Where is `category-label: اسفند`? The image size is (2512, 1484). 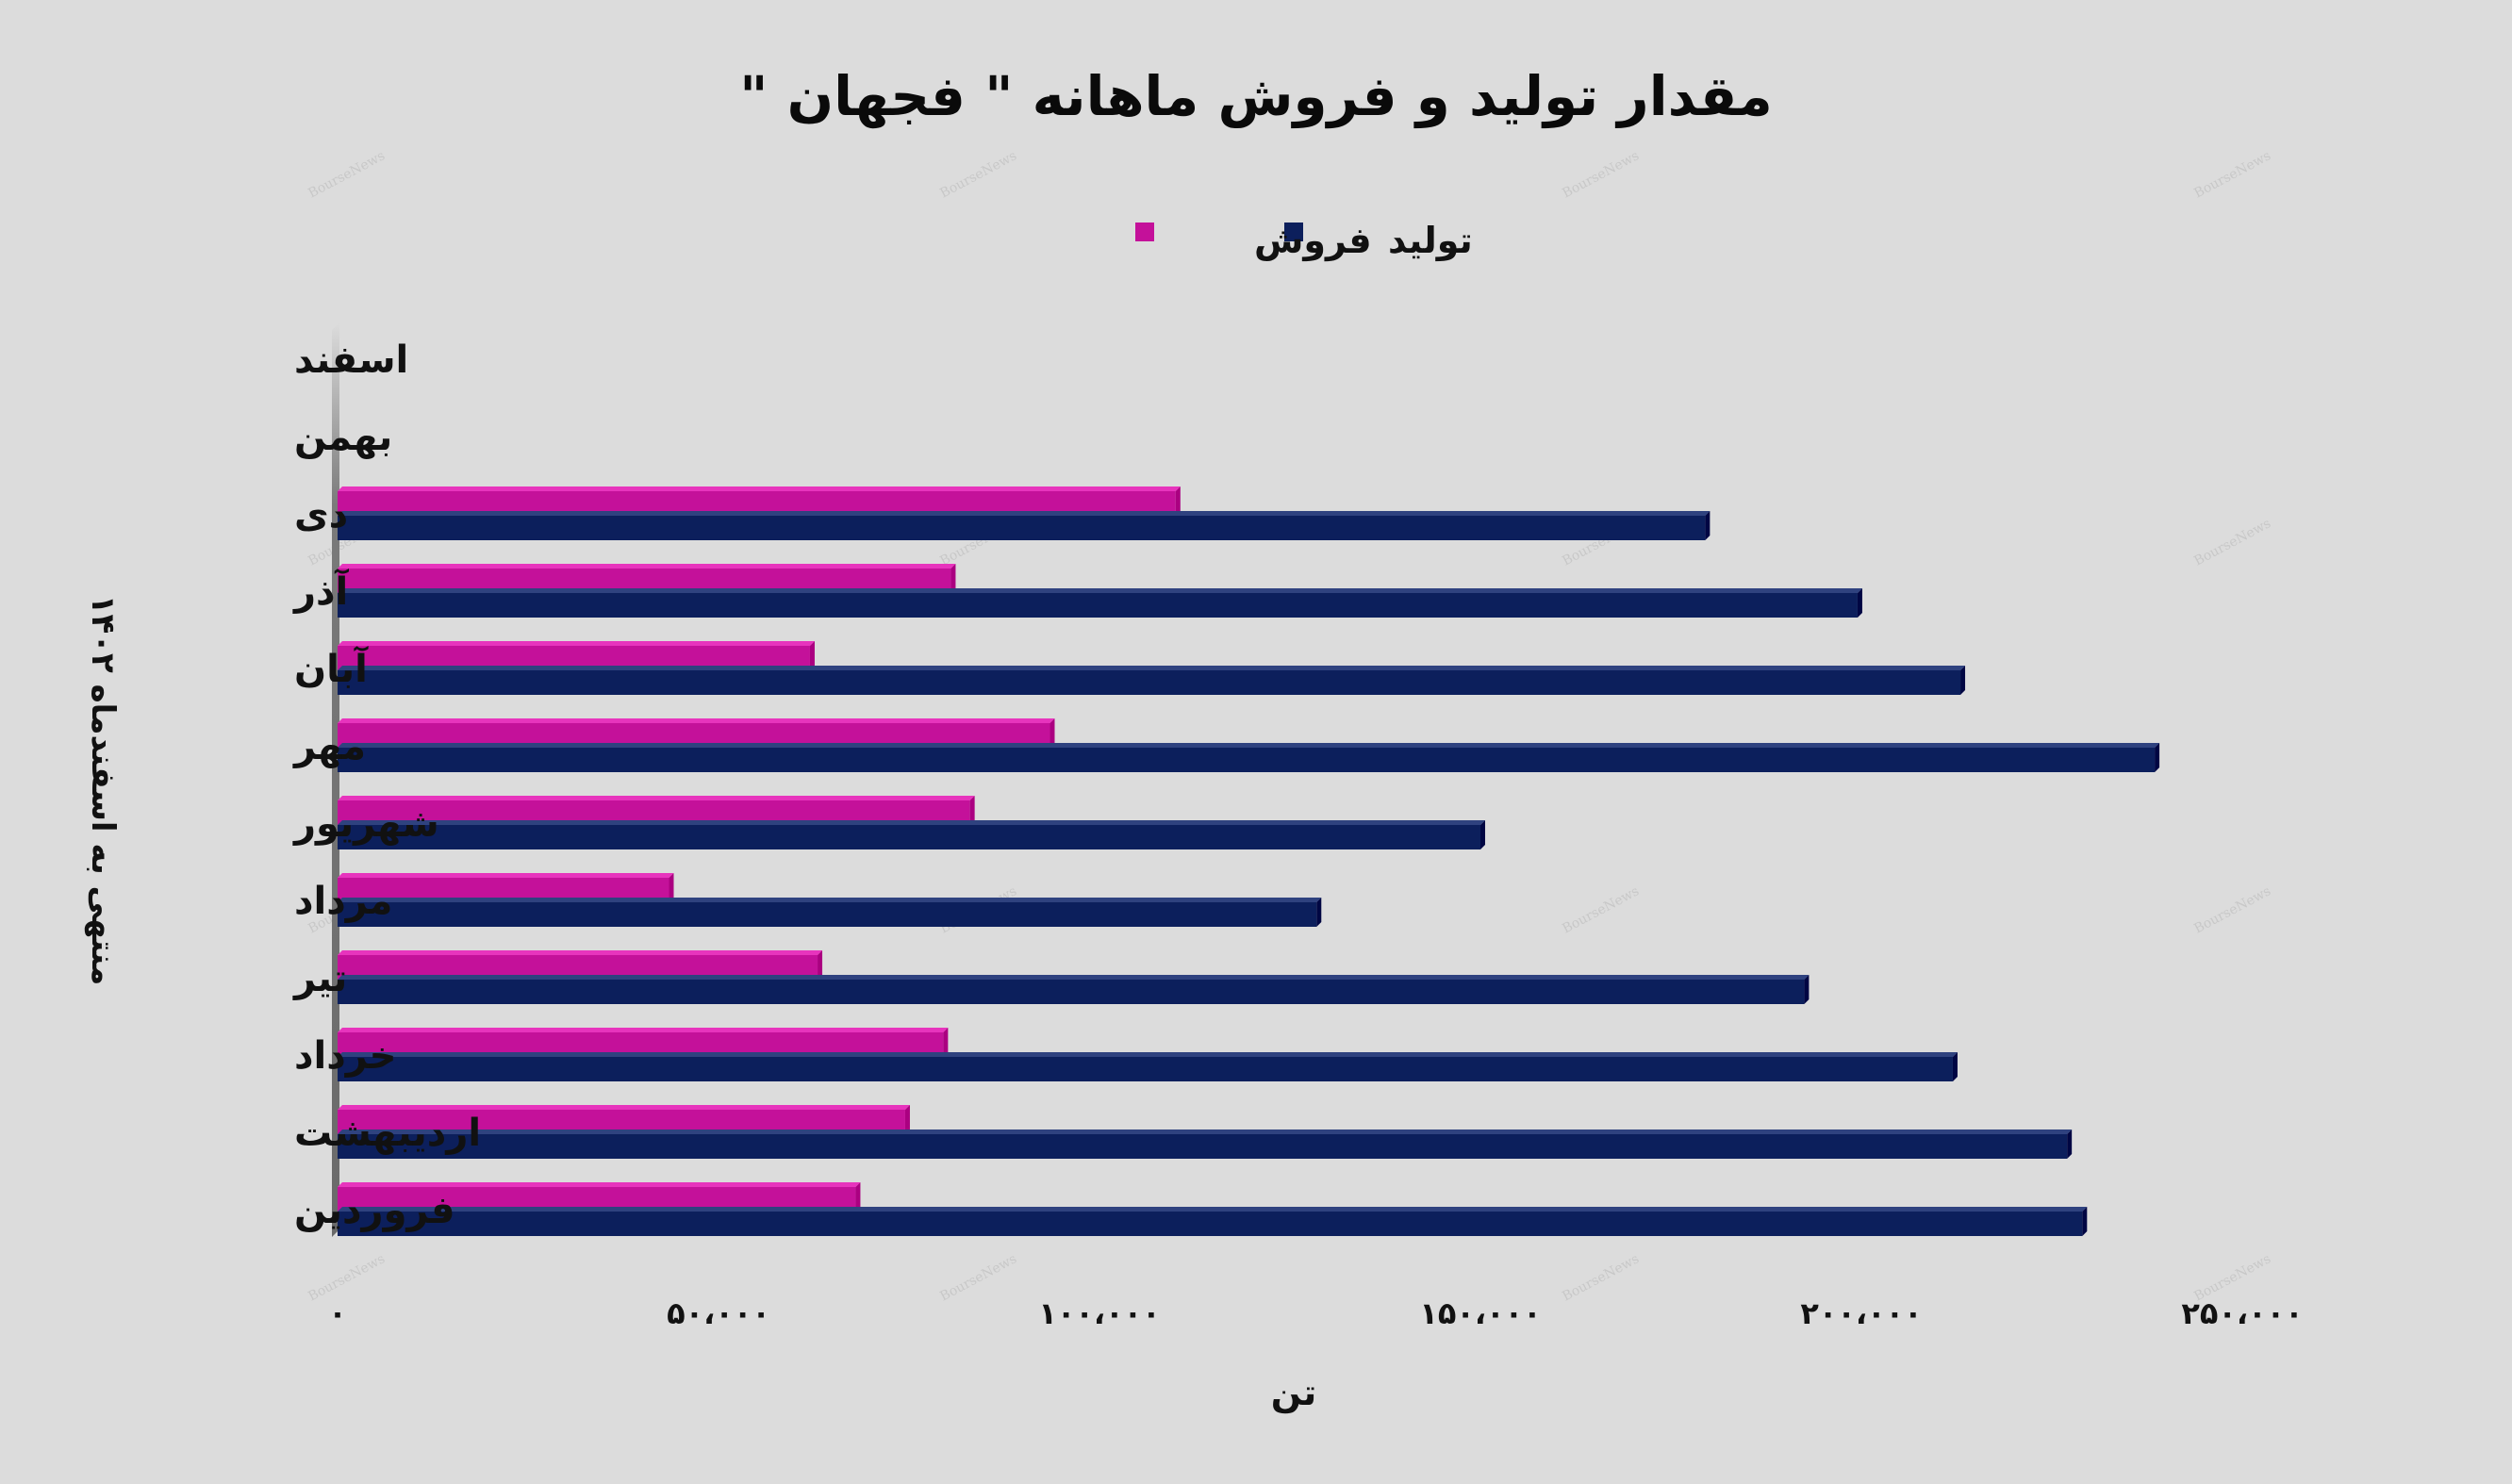
category-label: اسفند is located at coordinates (351, 360).